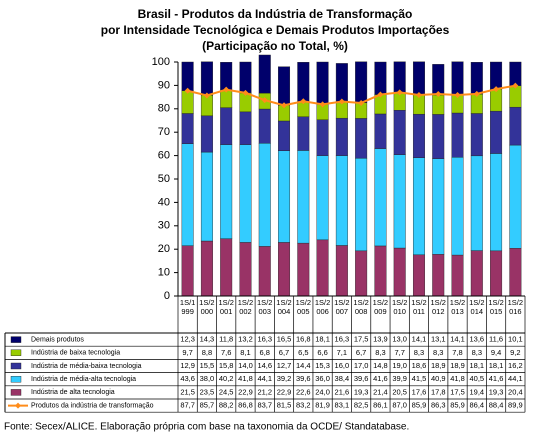  I want to click on table-value: 41,5, so click(419, 378).